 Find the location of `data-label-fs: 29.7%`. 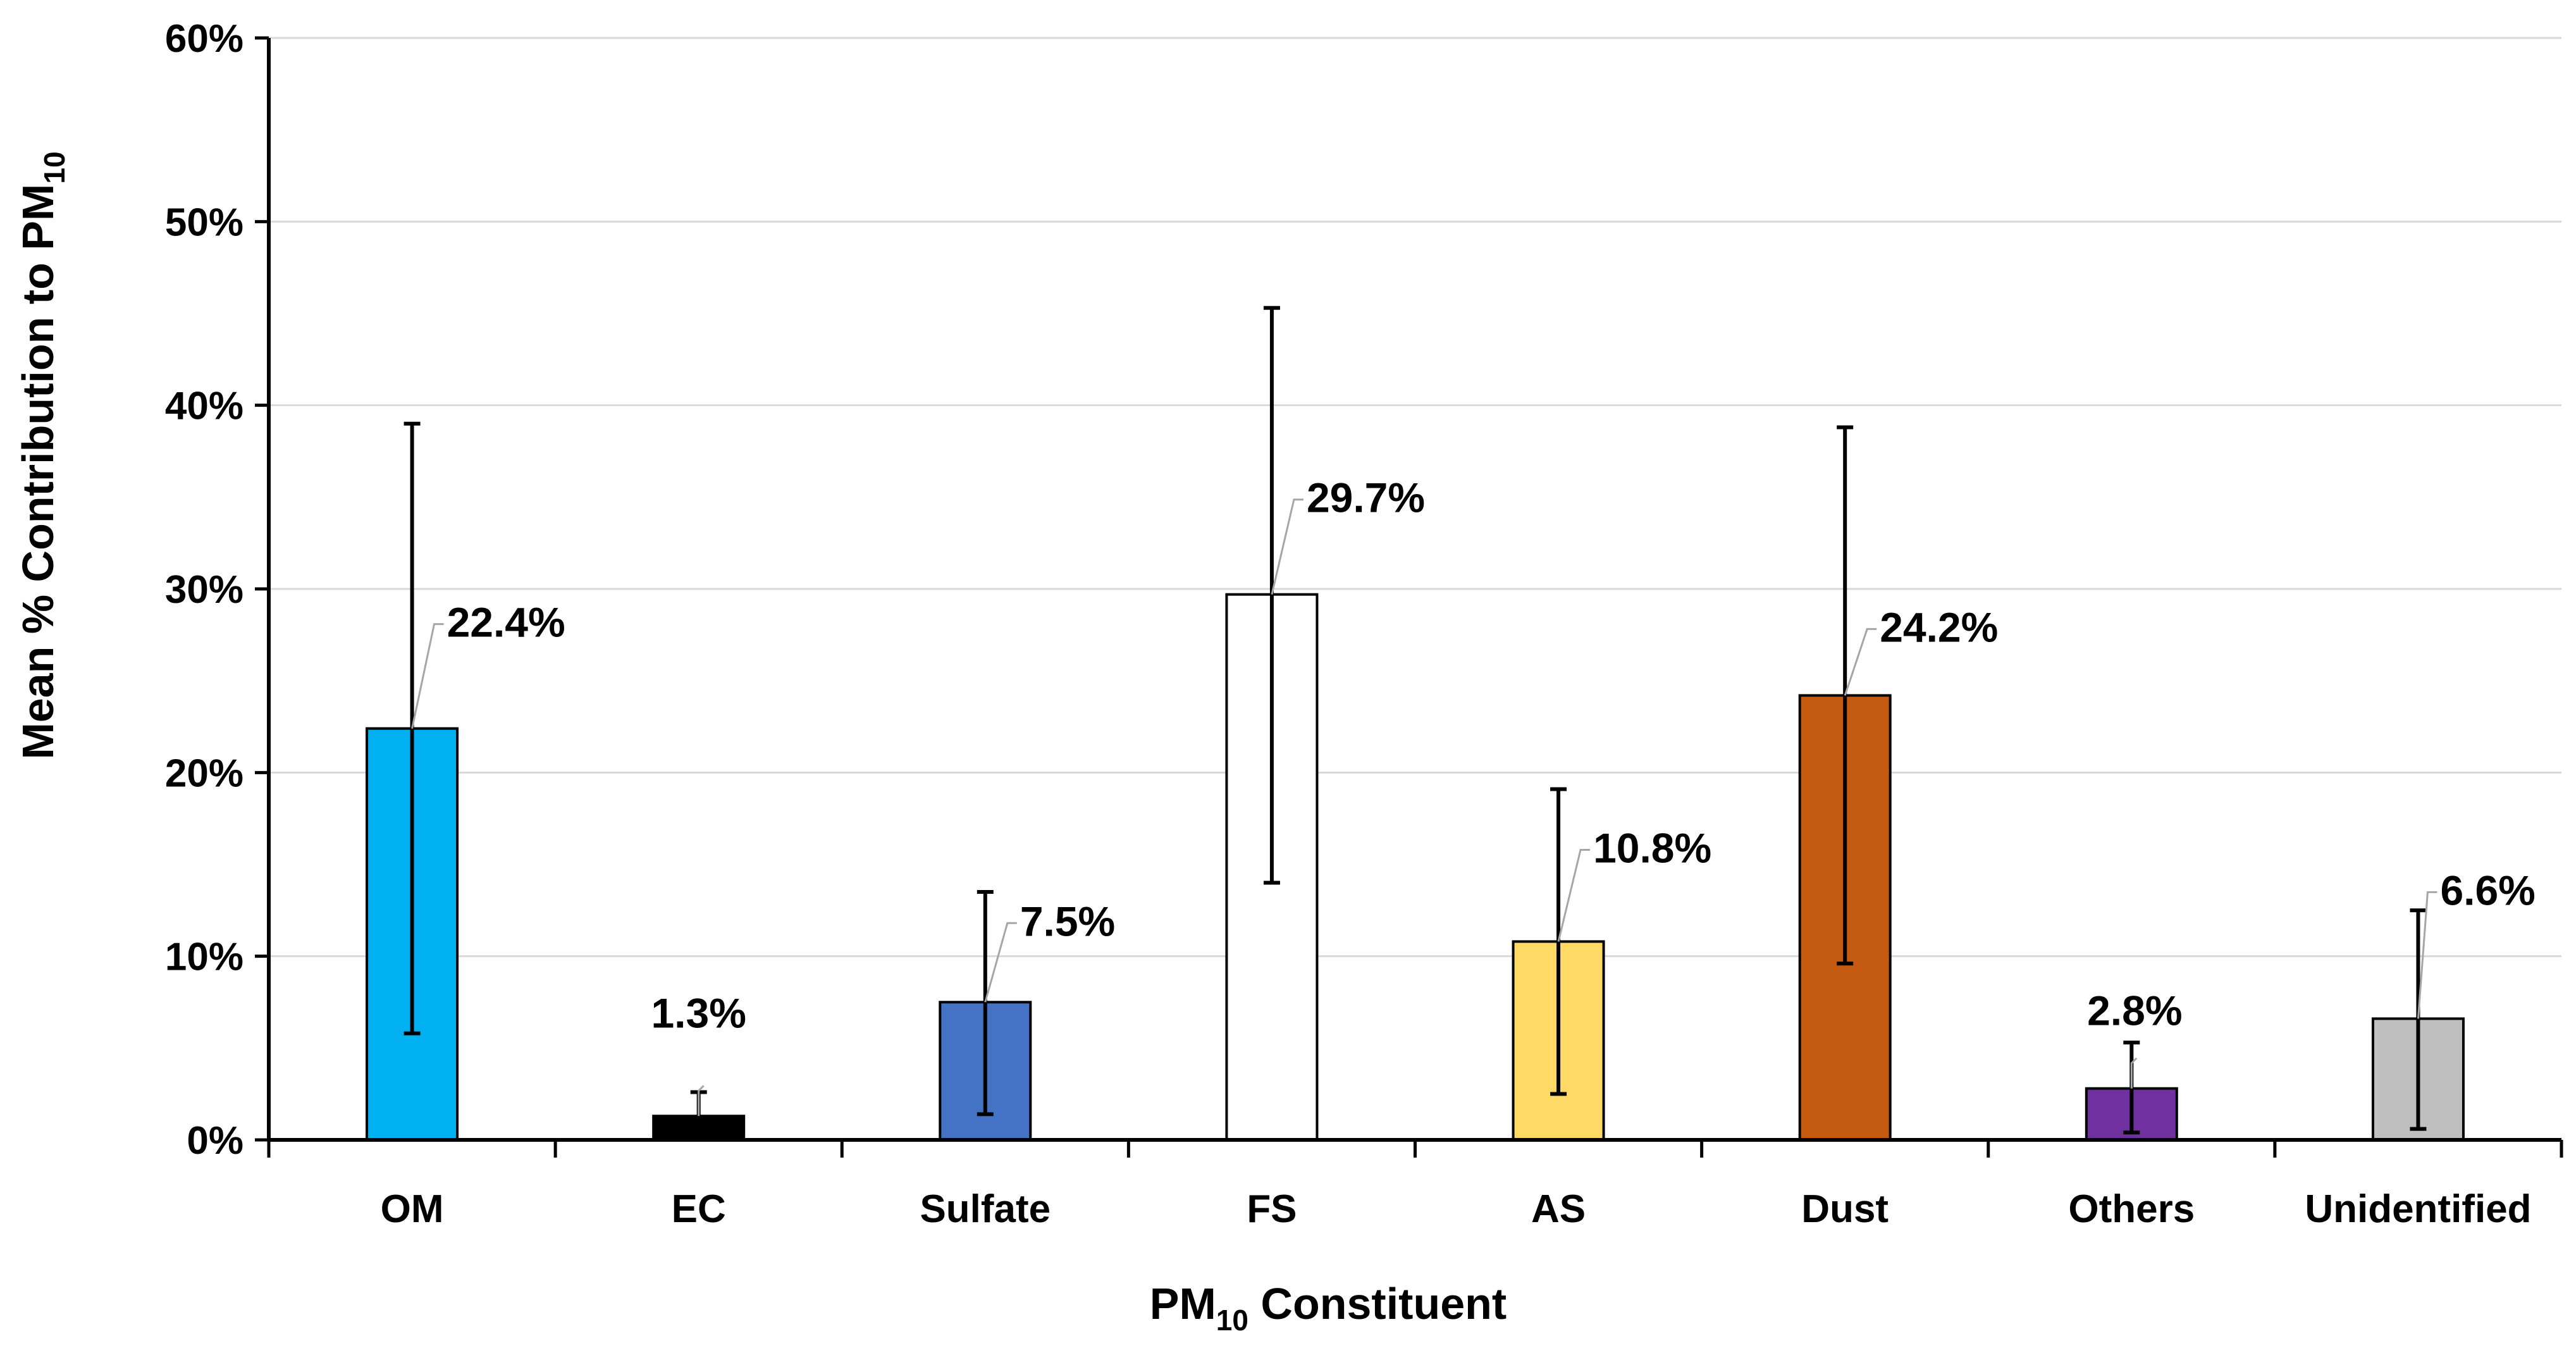

data-label-fs: 29.7% is located at coordinates (1366, 497).